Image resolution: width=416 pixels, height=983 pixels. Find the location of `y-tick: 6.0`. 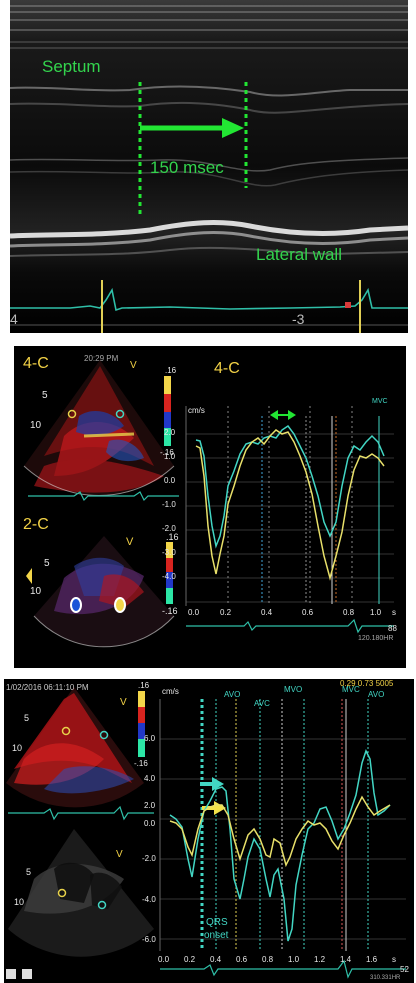

y-tick: 6.0 is located at coordinates (150, 738).